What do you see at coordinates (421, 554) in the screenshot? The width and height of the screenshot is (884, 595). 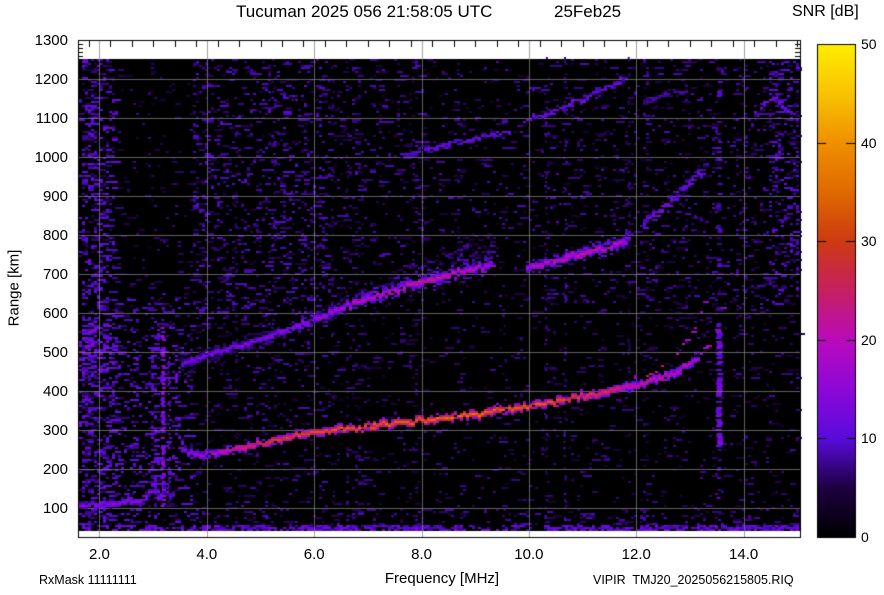 I see `x-tick-label: 8.0` at bounding box center [421, 554].